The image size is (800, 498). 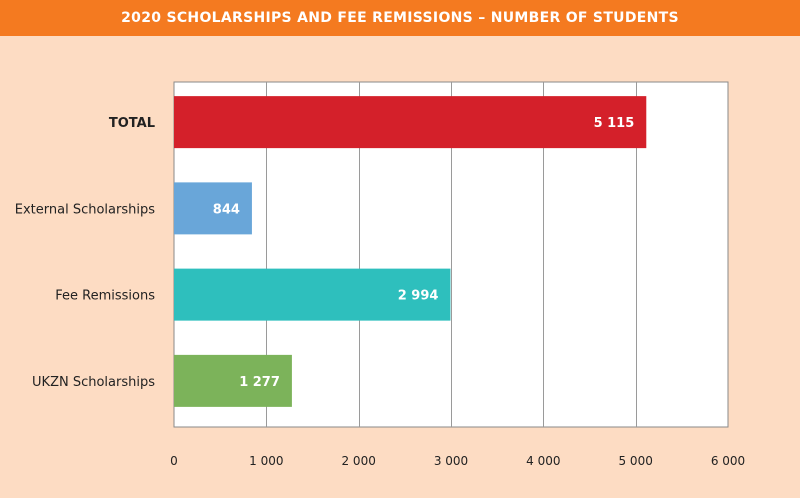 What do you see at coordinates (543, 461) in the screenshot?
I see `x-tick-label: 4 000` at bounding box center [543, 461].